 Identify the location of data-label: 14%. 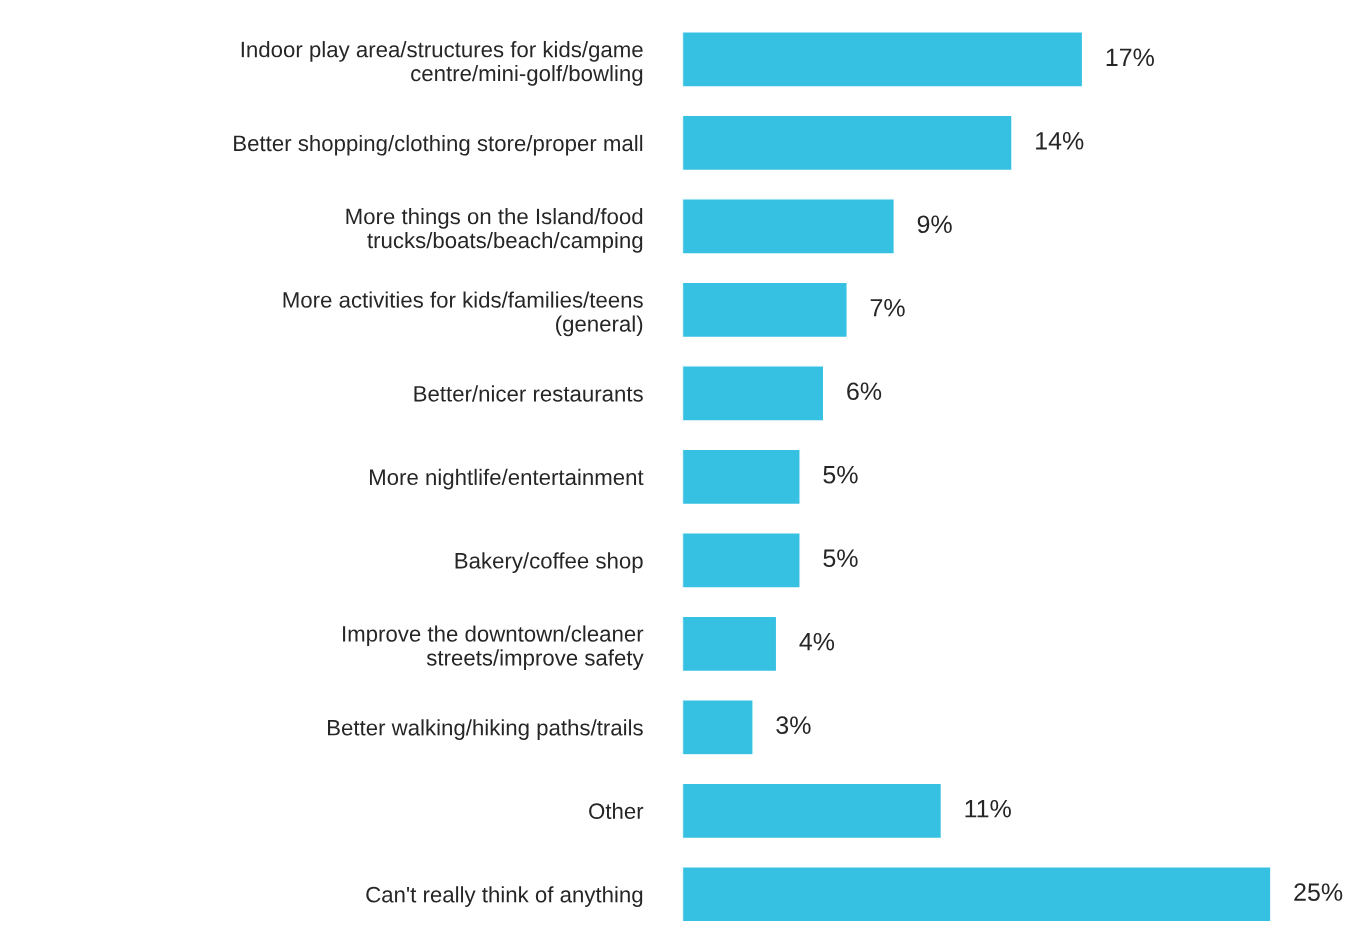
(1060, 141).